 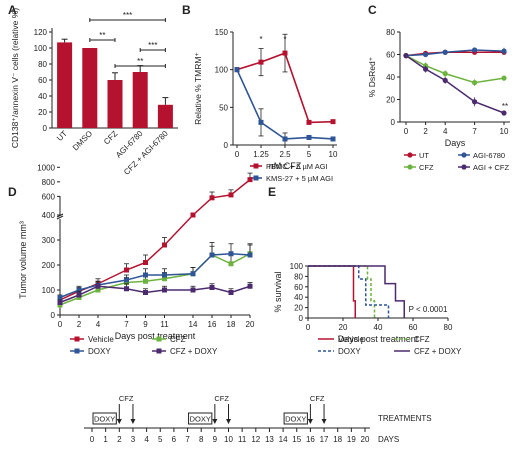 What do you see at coordinates (455, 143) in the screenshot?
I see `x-axis-label-c: Days` at bounding box center [455, 143].